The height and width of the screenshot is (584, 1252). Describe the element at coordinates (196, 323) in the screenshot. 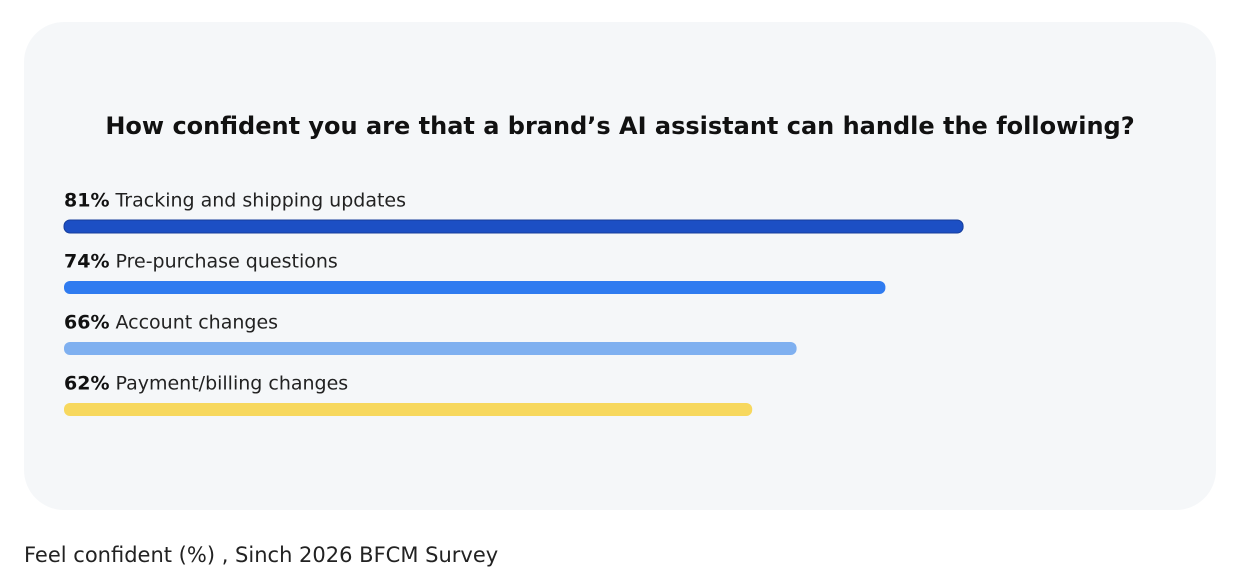

I see `category-label: Account changes` at that location.